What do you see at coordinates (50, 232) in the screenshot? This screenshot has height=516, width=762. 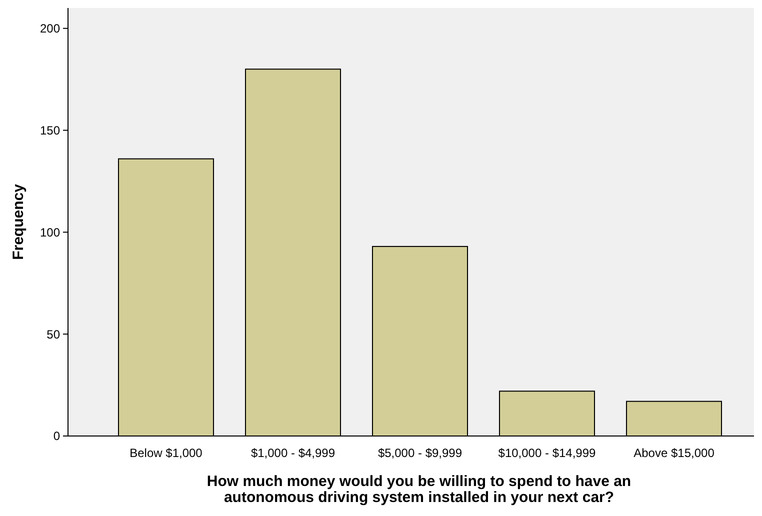 I see `y-tick-label: 100` at bounding box center [50, 232].